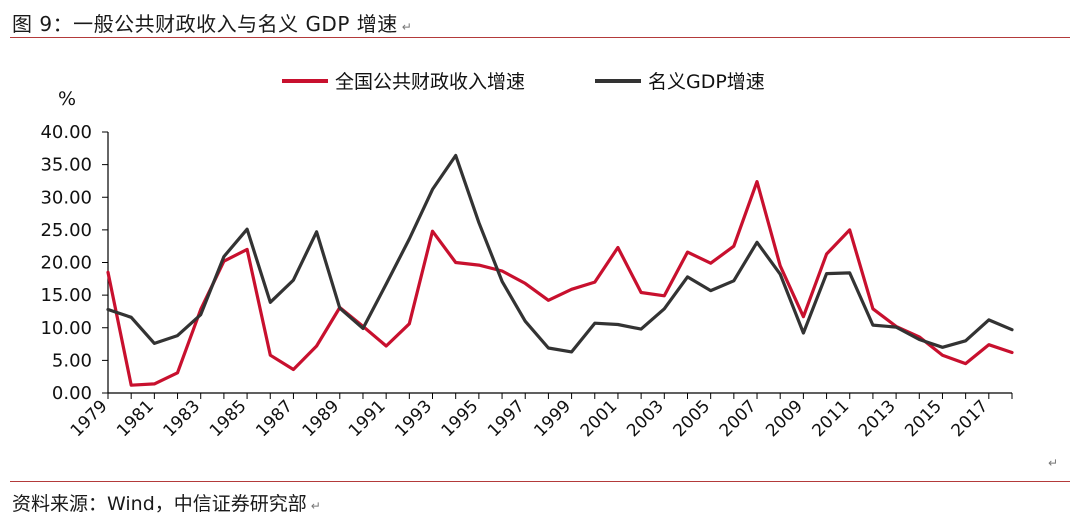 The width and height of the screenshot is (1080, 522). I want to click on x-tick-label: 2001, so click(599, 418).